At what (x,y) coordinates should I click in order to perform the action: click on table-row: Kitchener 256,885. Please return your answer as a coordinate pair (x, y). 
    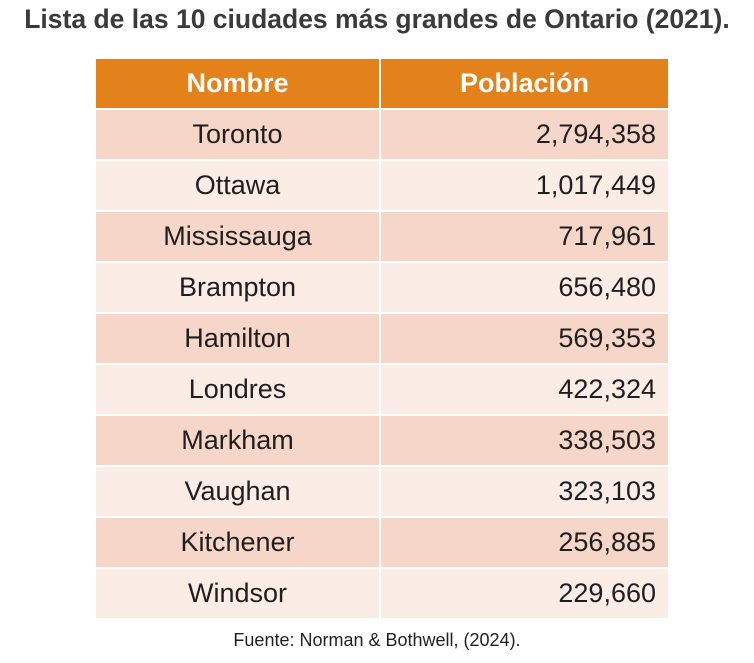
    Looking at the image, I should click on (382, 542).